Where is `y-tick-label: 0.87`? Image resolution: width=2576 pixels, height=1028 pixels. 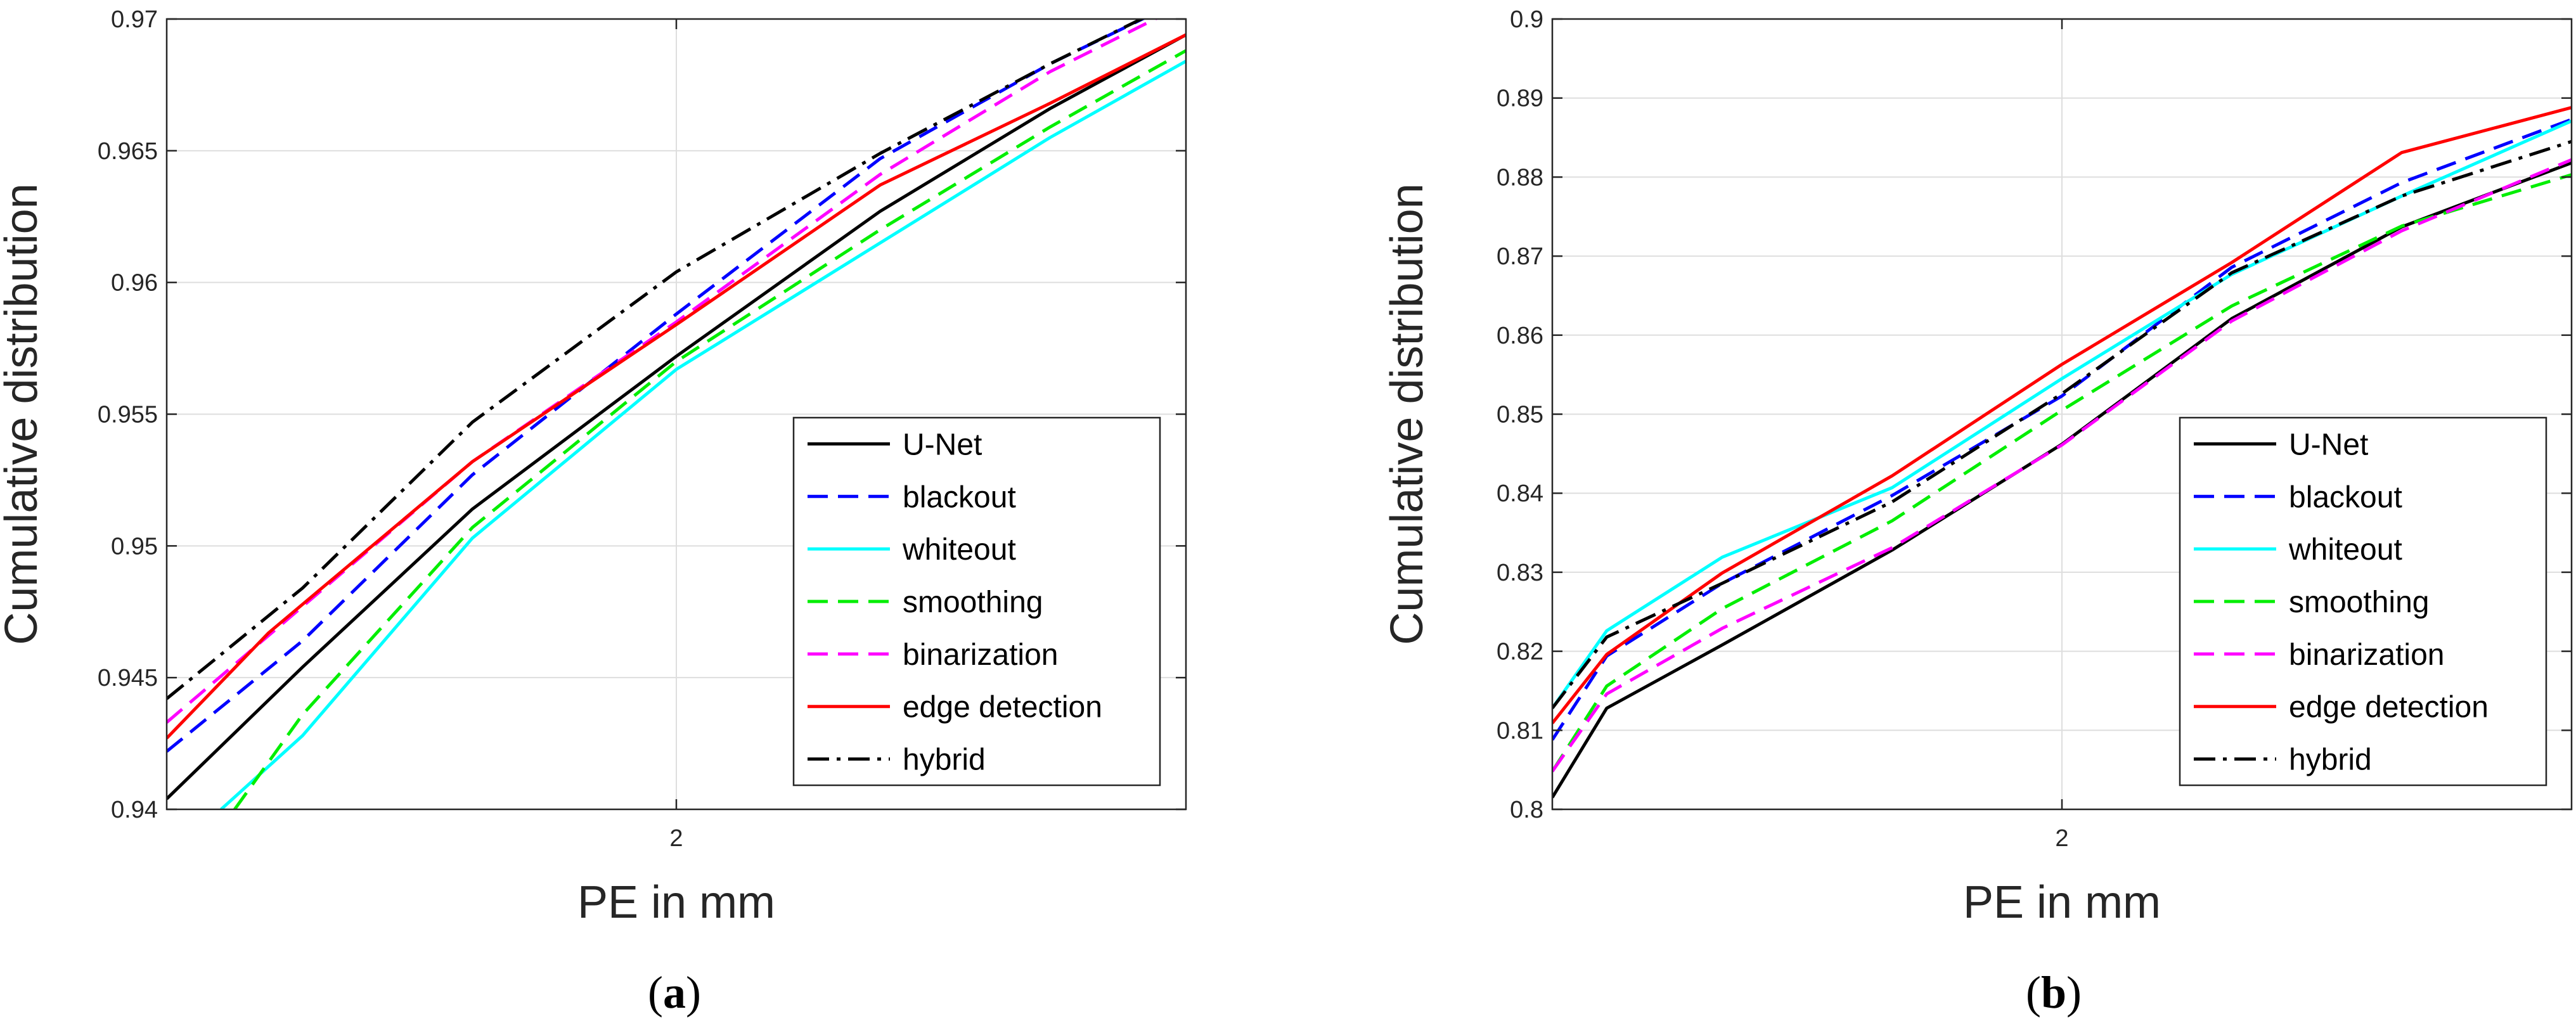
y-tick-label: 0.87 is located at coordinates (1520, 256).